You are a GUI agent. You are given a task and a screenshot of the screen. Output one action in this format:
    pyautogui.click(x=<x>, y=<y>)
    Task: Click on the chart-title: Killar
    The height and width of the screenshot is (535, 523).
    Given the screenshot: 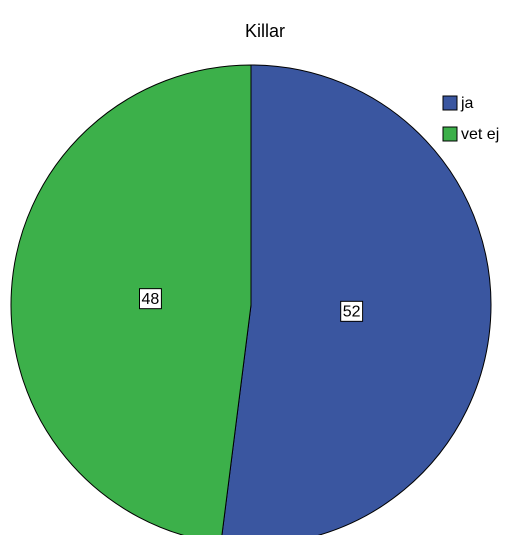 What is the action you would take?
    pyautogui.click(x=265, y=31)
    